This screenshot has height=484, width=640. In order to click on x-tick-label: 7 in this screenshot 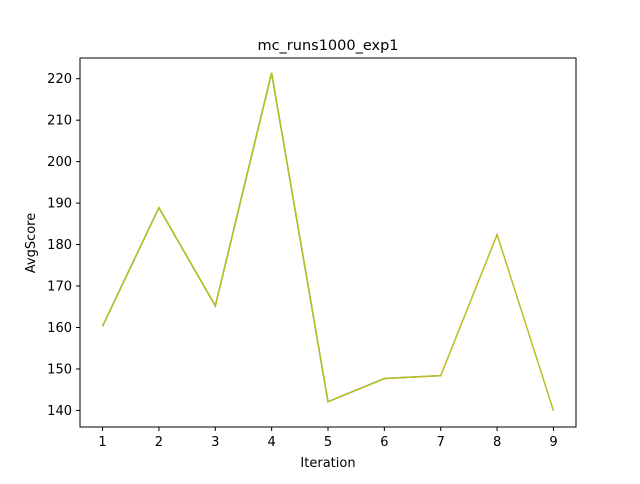, I will do `click(441, 442)`.